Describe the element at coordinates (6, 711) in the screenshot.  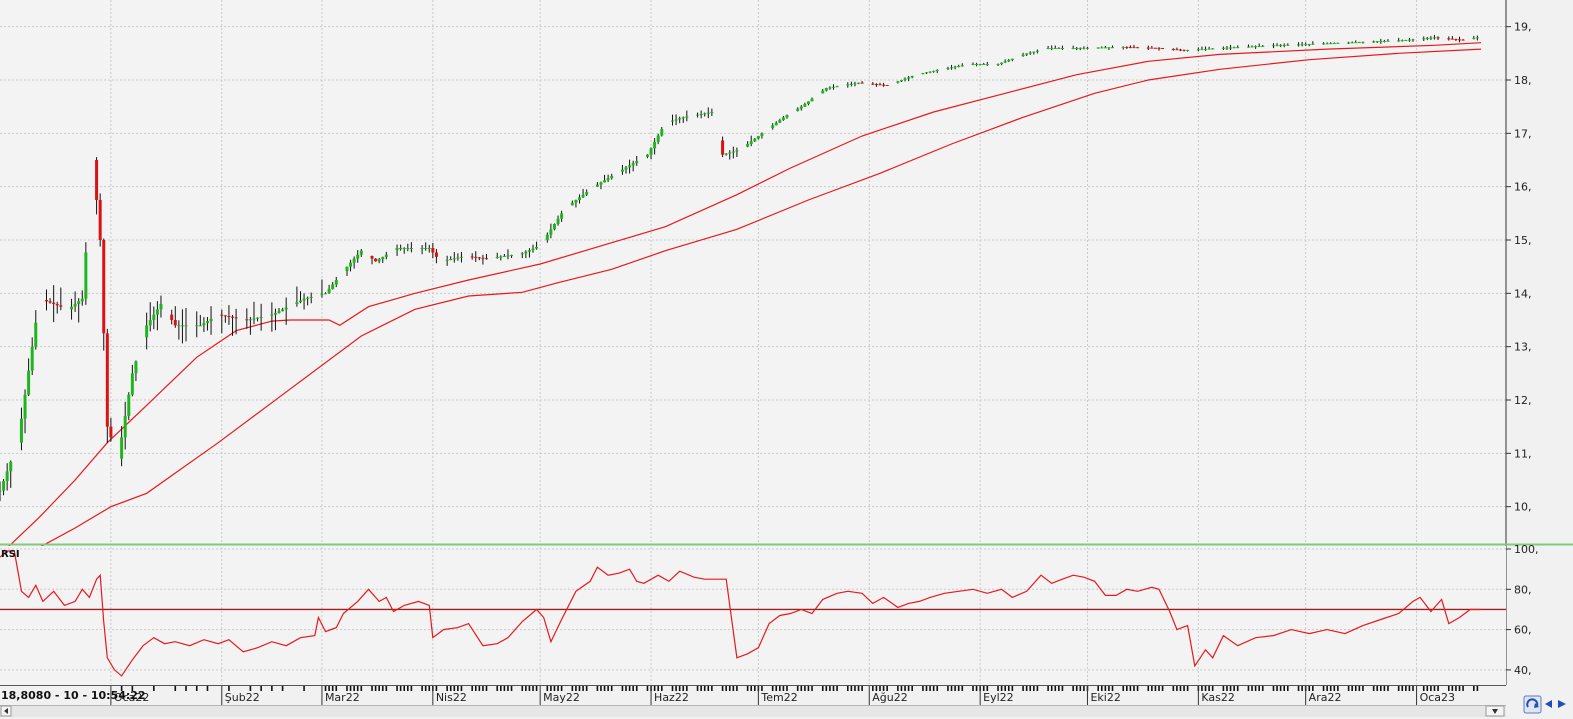
I see `scroll-left-arrow-icon` at that location.